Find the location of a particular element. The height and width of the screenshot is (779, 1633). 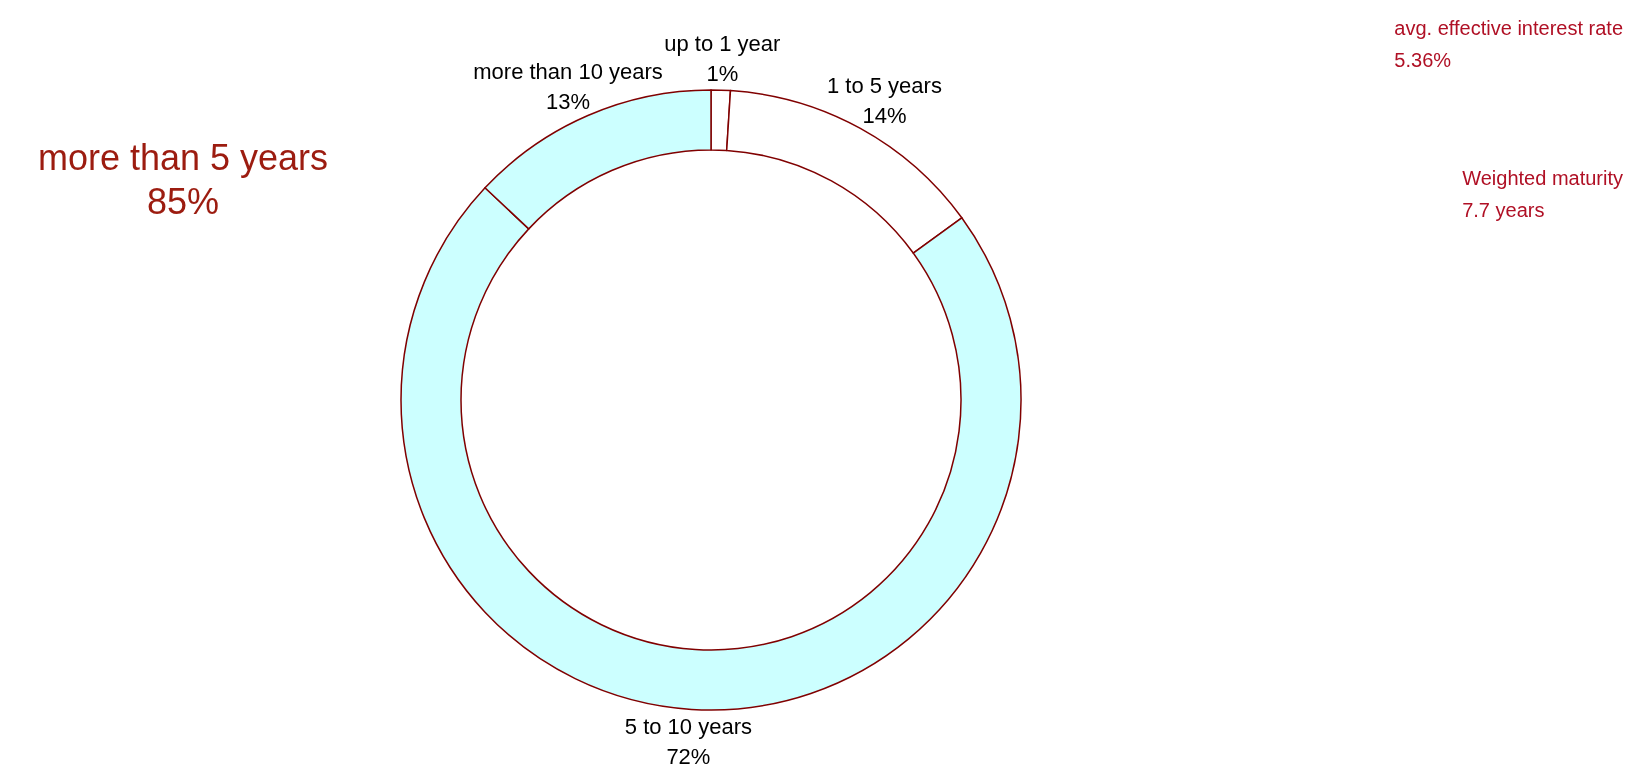

text: avg. effective interest rate 5.36% is located at coordinates (1509, 44).